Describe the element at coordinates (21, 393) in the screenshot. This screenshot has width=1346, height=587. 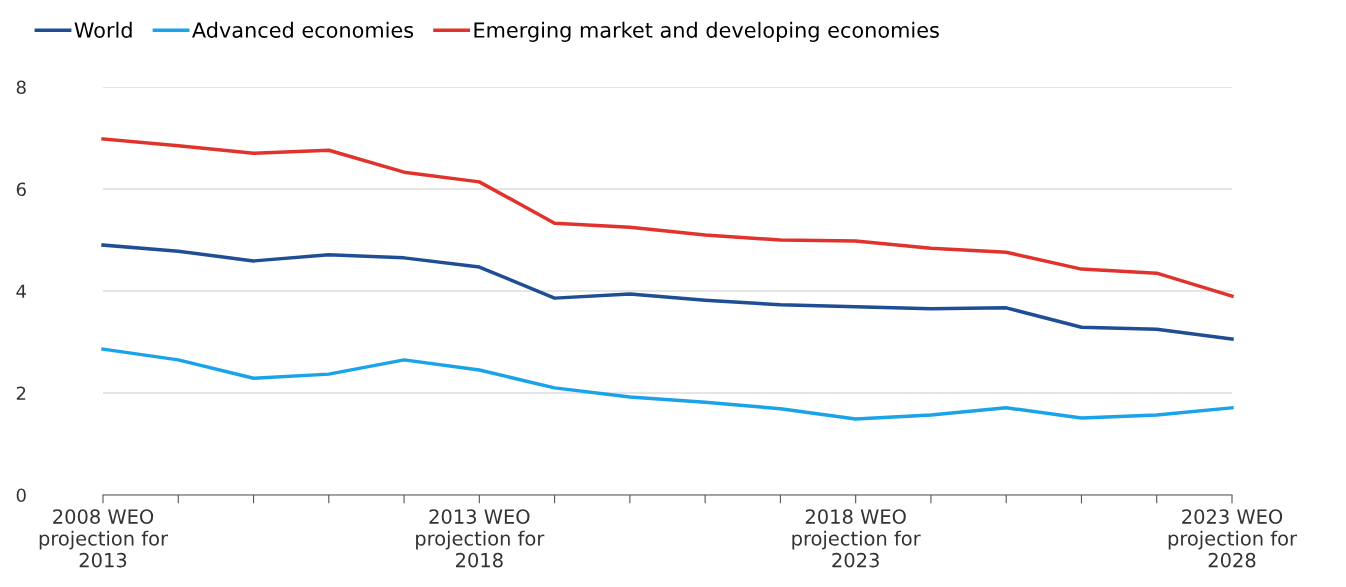
I see `y-tick-label: 2` at that location.